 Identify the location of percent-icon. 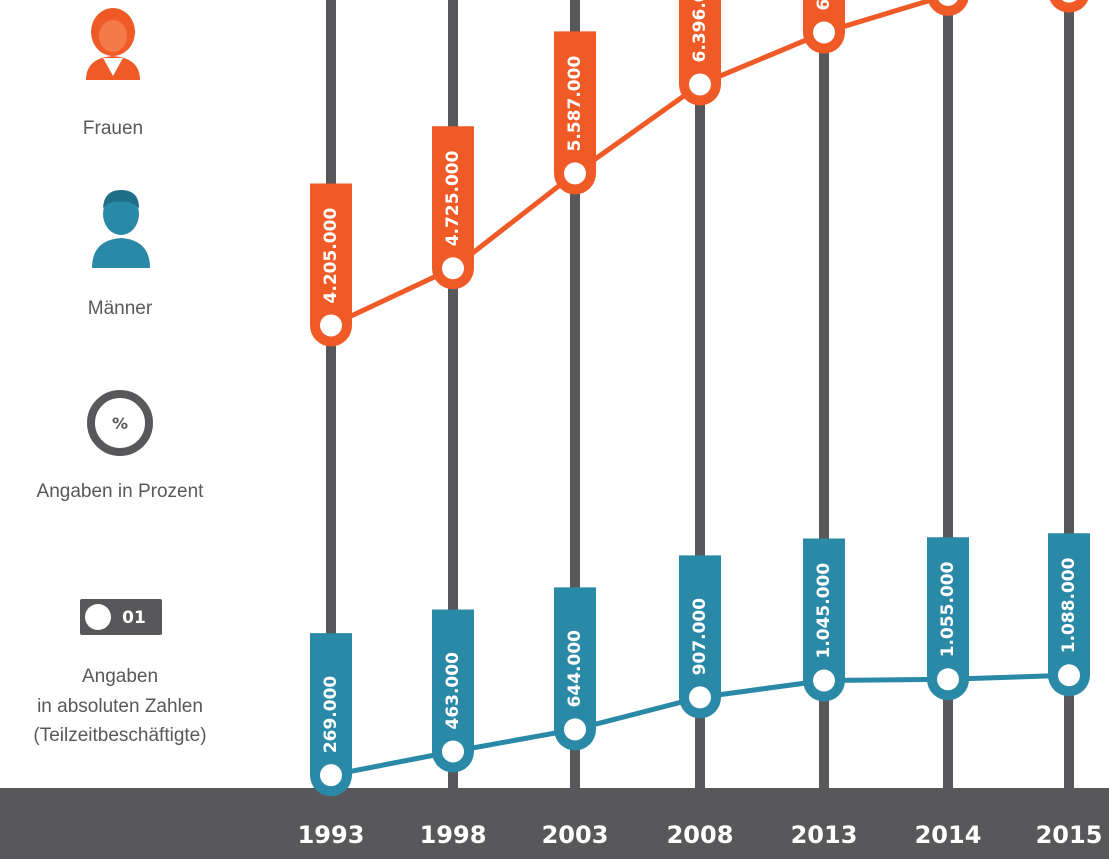
(120, 423).